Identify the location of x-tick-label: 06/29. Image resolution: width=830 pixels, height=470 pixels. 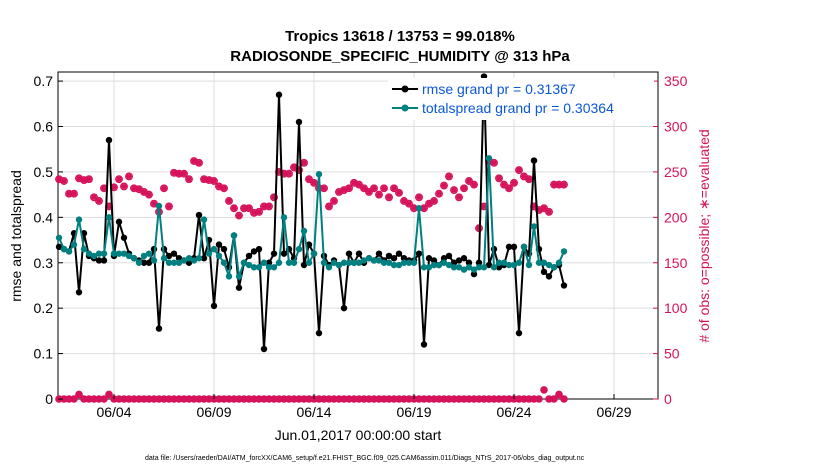
(613, 412).